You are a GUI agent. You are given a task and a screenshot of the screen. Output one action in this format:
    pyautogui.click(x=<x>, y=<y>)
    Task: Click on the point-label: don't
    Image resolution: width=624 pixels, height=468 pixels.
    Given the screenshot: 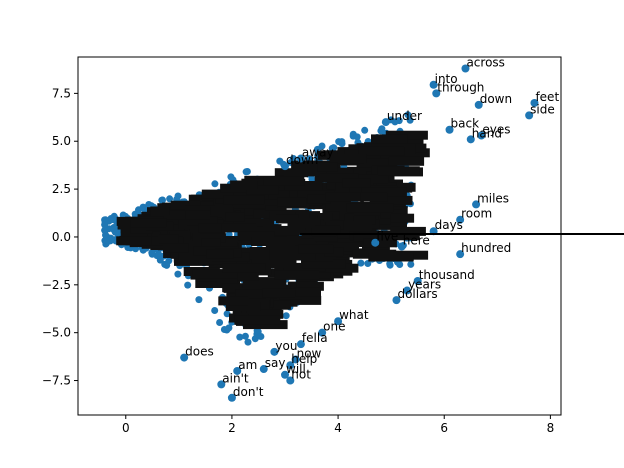 What is the action you would take?
    pyautogui.click(x=248, y=392)
    